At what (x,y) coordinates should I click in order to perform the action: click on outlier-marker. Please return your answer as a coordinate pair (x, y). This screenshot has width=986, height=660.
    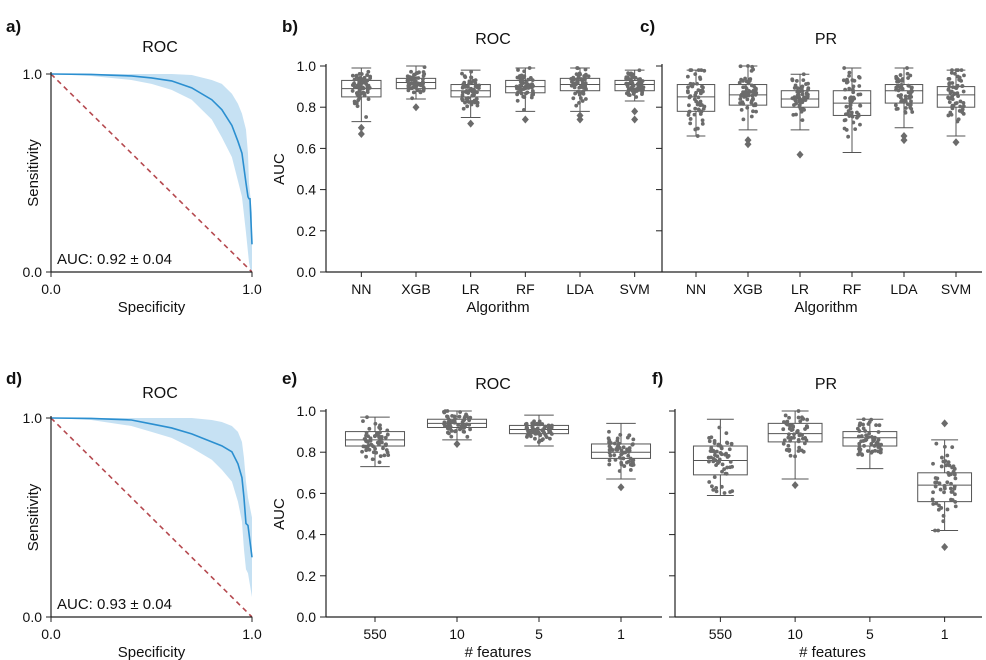
    Looking at the image, I should click on (945, 546).